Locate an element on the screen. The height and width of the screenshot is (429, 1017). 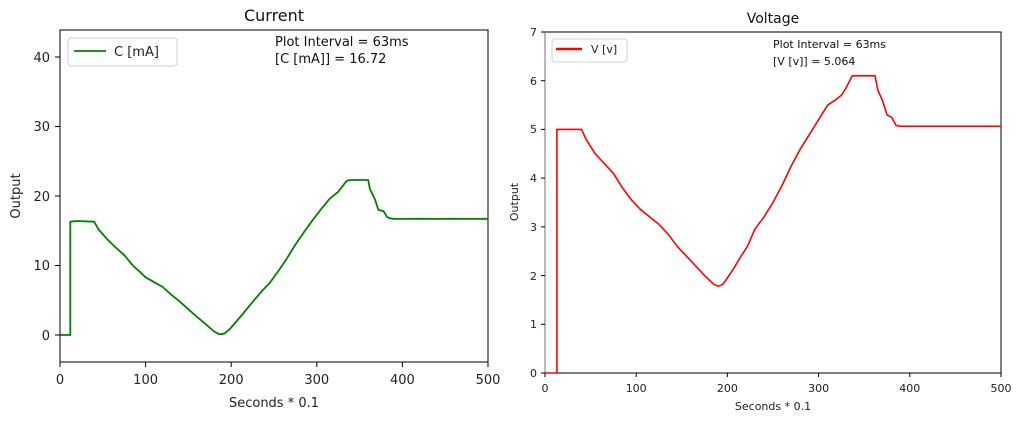
current-y-axis: 0 10 20 30 40 is located at coordinates (46, 197).